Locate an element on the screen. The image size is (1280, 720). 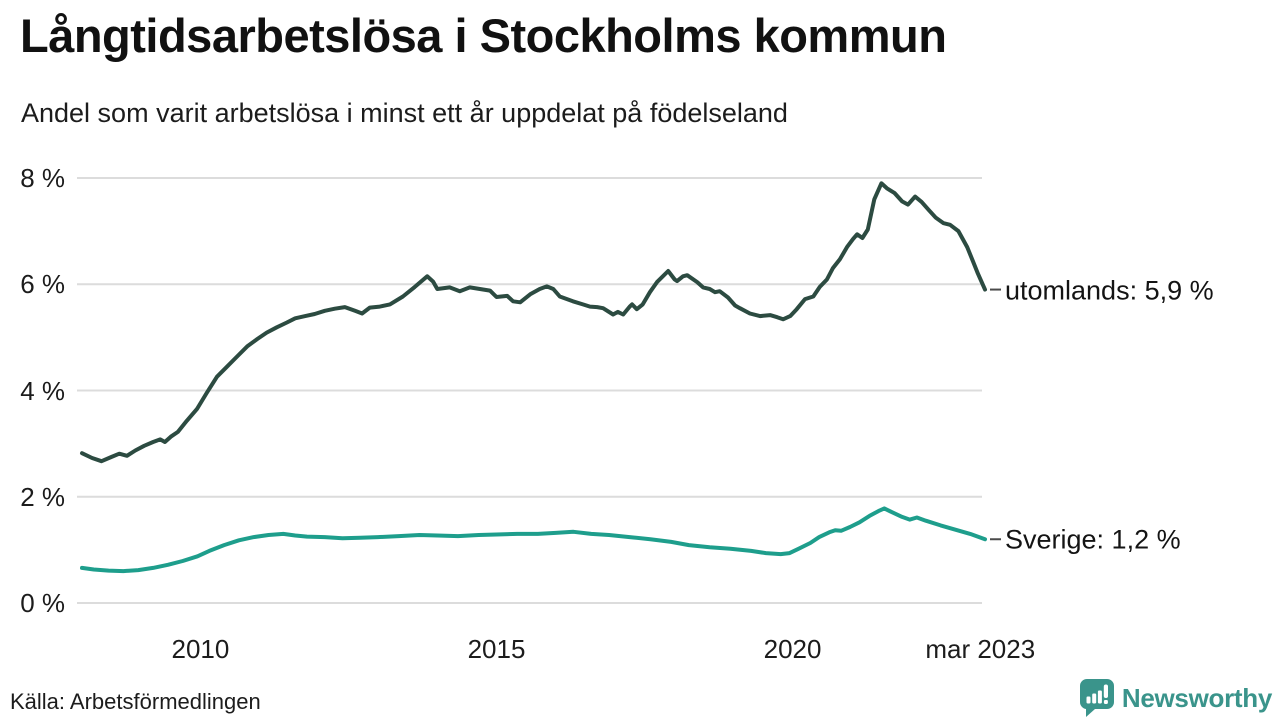
newsworthy-wordmark: Newsworthy is located at coordinates (1196, 697).